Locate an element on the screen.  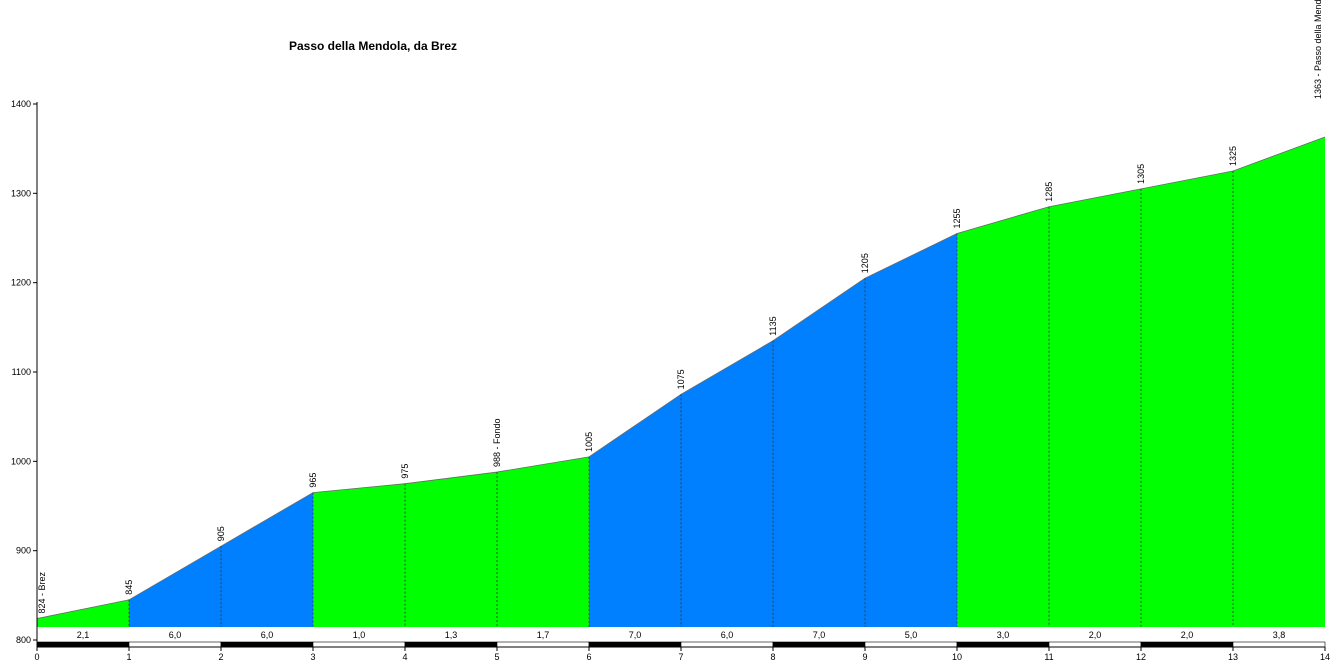
y-tick-label: 1000 is located at coordinates (21, 461).